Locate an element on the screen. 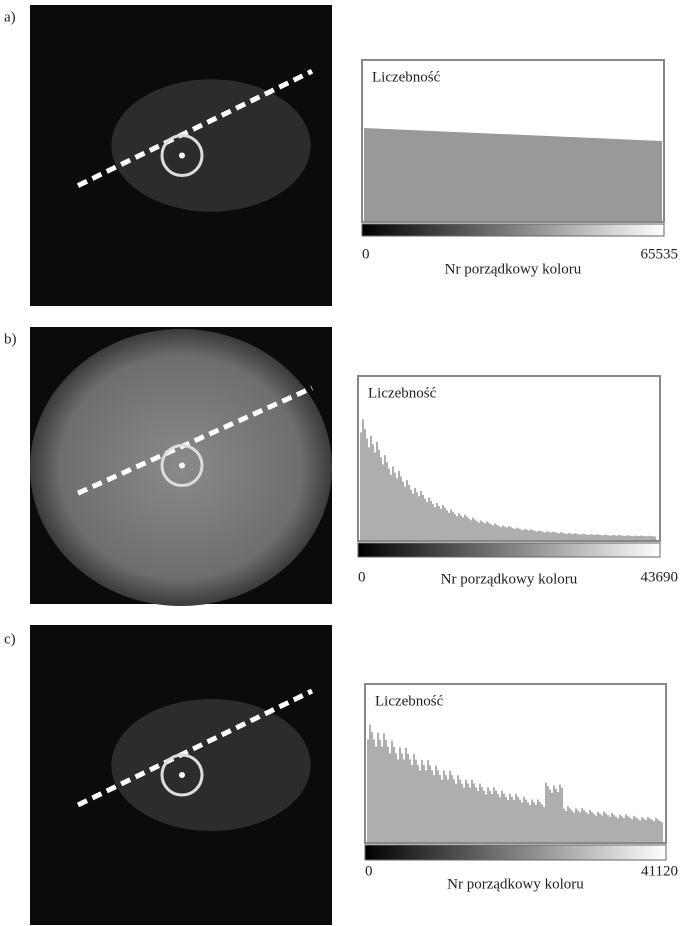 This screenshot has height=926, width=680. x-max-label: 41120 is located at coordinates (659, 871).